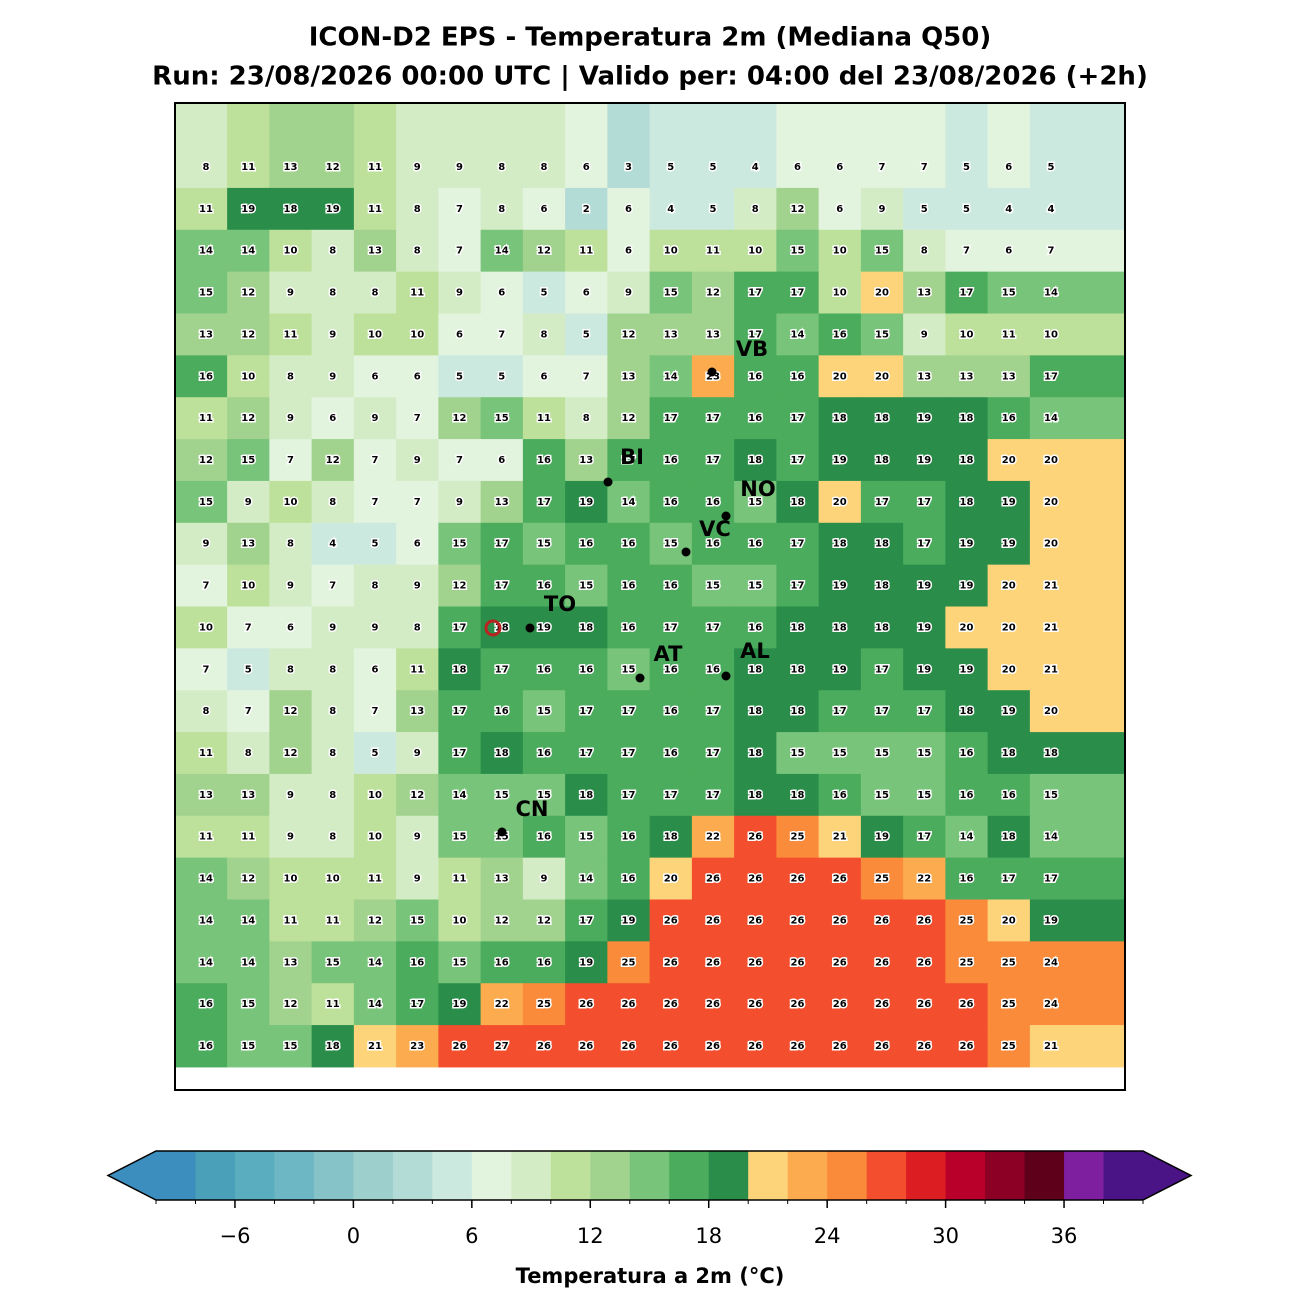 This screenshot has width=1300, height=1312. Describe the element at coordinates (608, 482) in the screenshot. I see `city-dot` at that location.